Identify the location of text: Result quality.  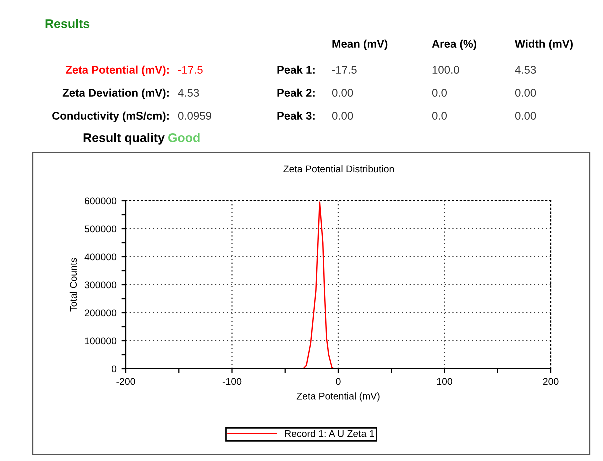
(124, 139).